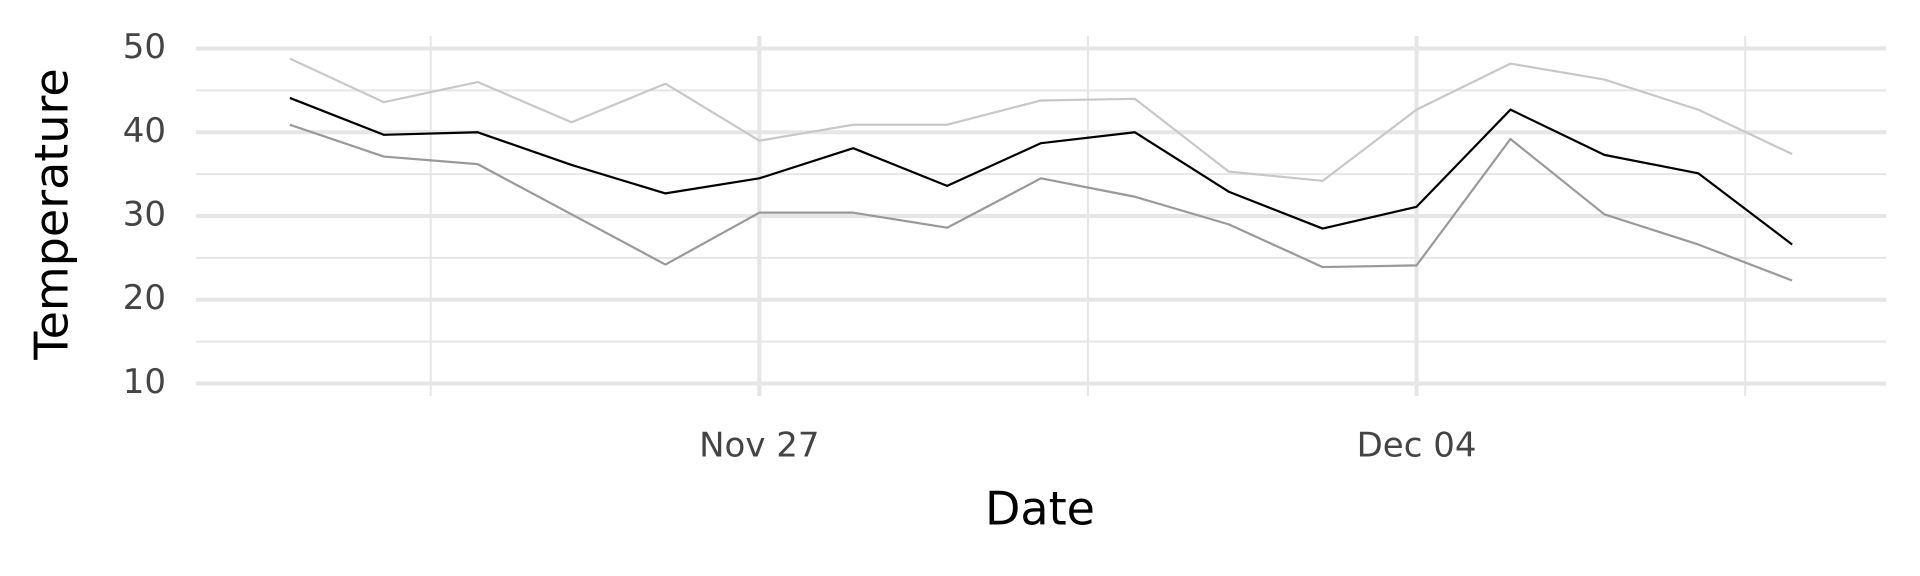  Describe the element at coordinates (144, 47) in the screenshot. I see `y-tick-label: 50` at that location.